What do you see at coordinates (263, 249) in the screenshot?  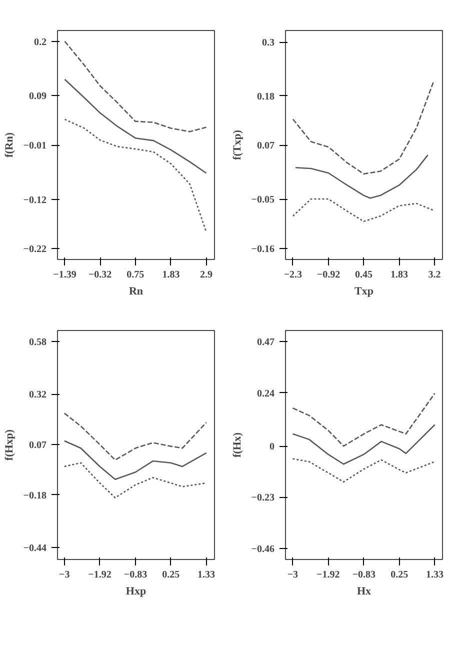 I see `y-tick-label: −0.16` at bounding box center [263, 249].